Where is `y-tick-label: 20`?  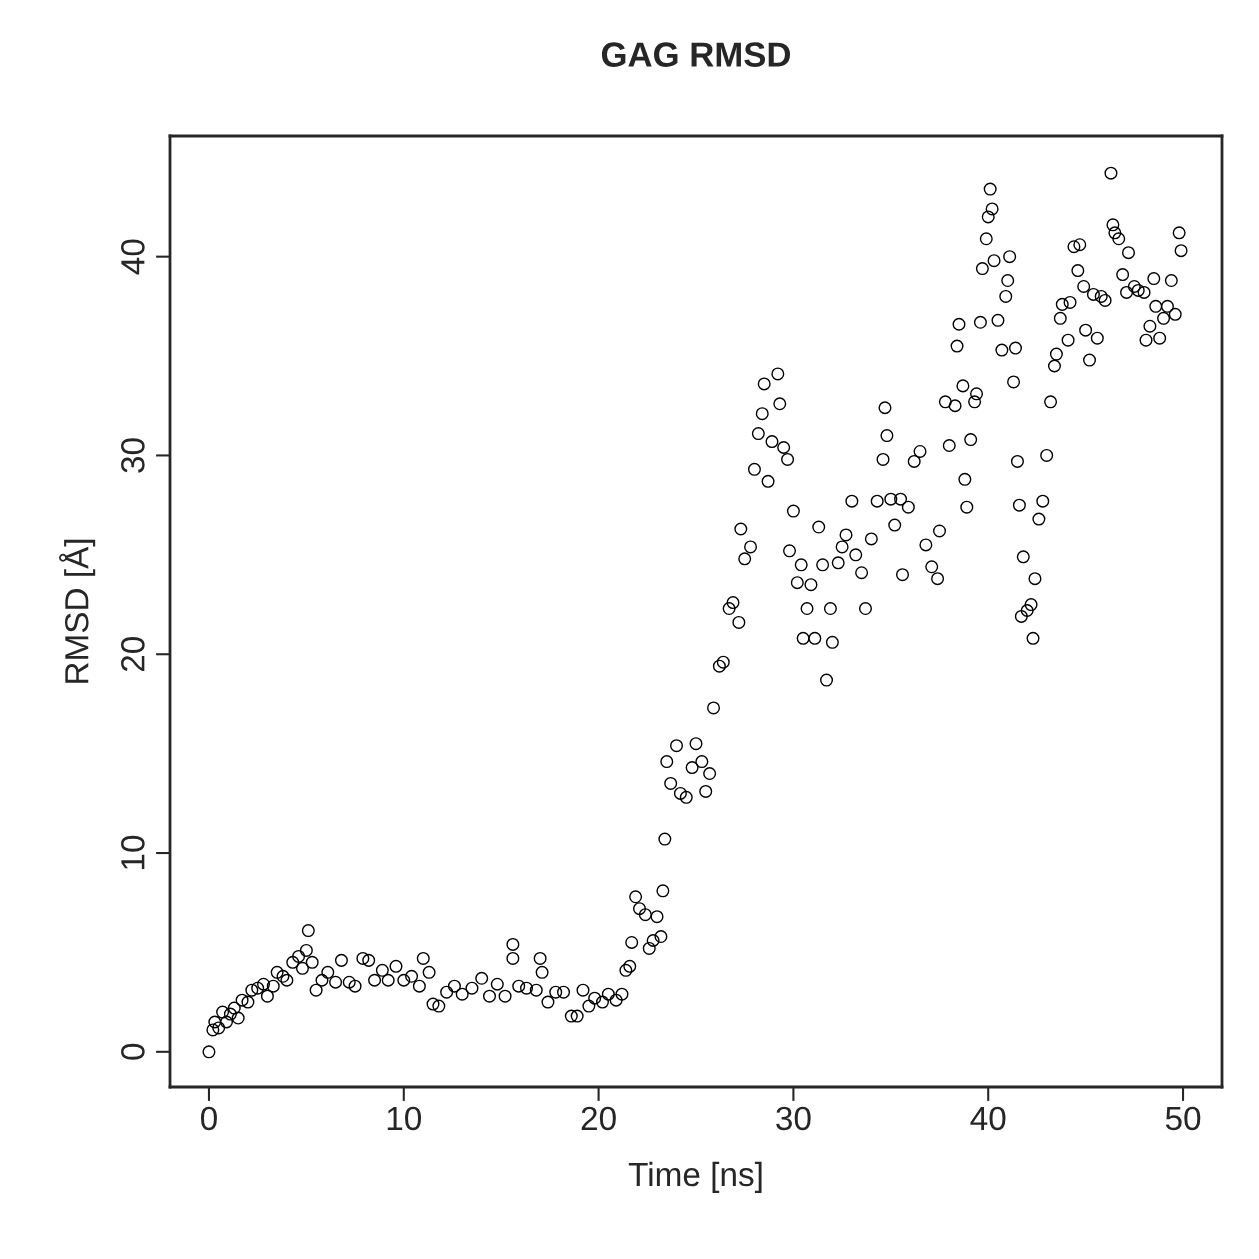
y-tick-label: 20 is located at coordinates (133, 654).